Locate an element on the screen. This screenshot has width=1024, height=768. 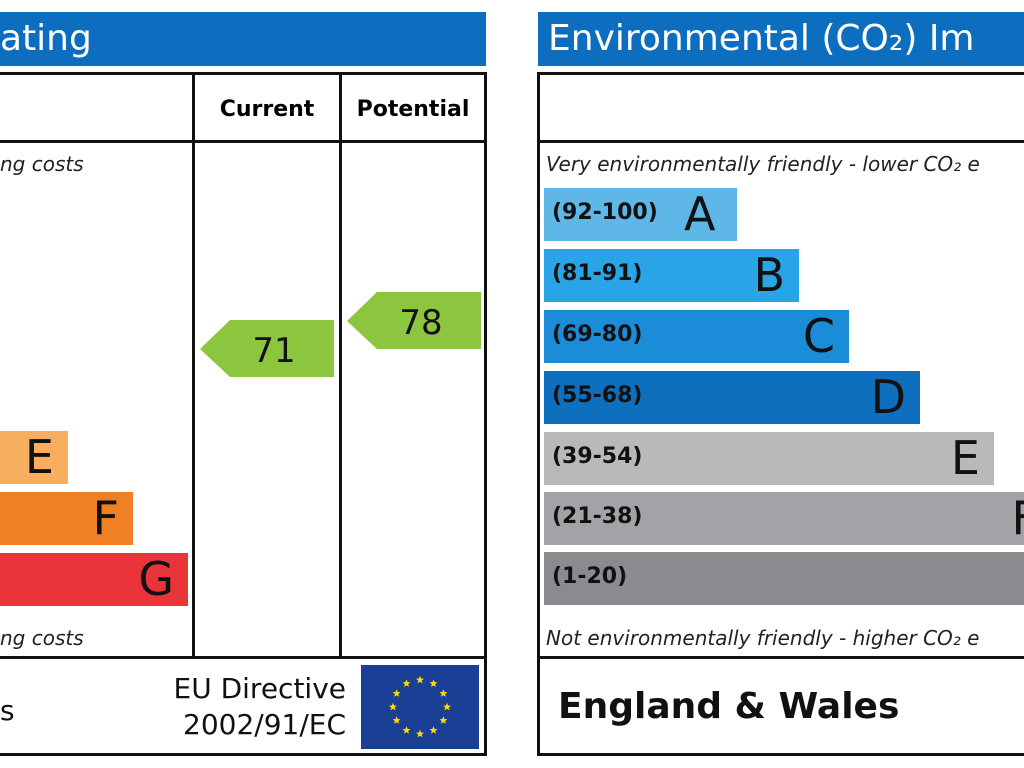
env-header-divider is located at coordinates (780, 141).